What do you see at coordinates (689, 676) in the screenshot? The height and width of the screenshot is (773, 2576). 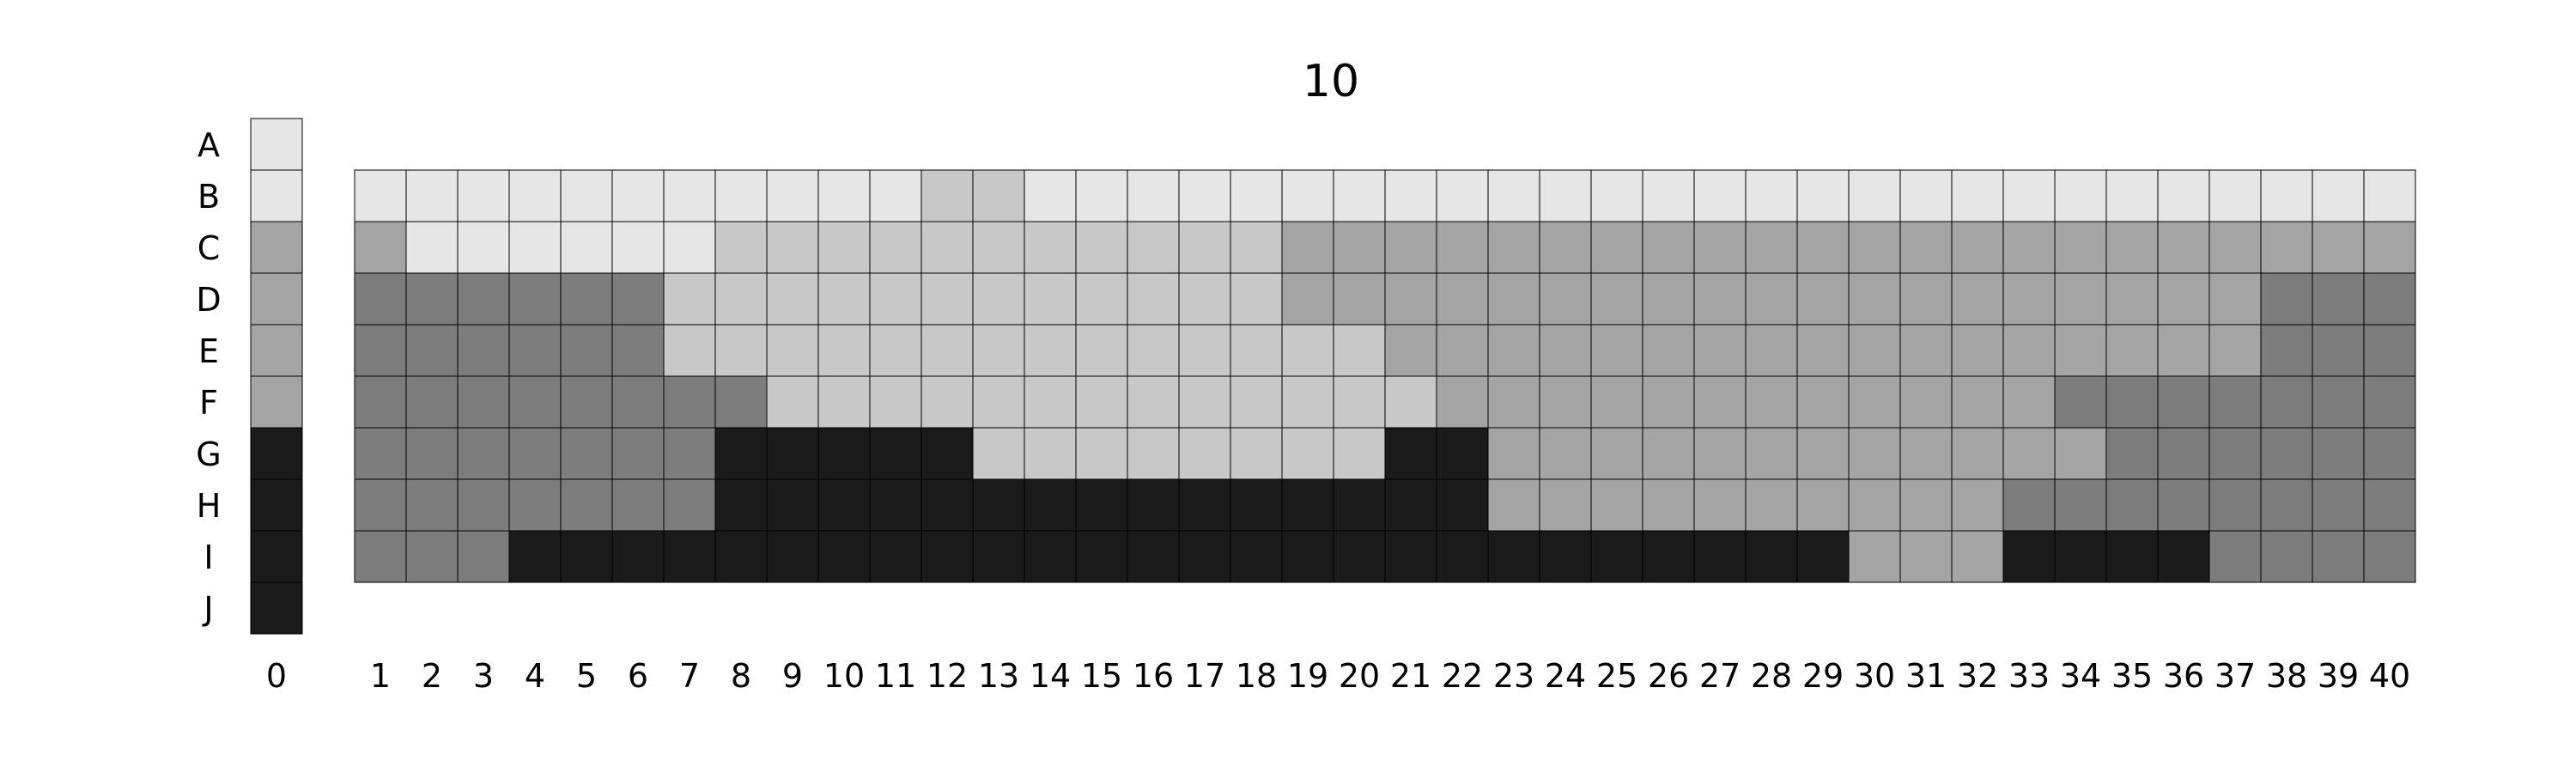 I see `column-label-7: 7` at bounding box center [689, 676].